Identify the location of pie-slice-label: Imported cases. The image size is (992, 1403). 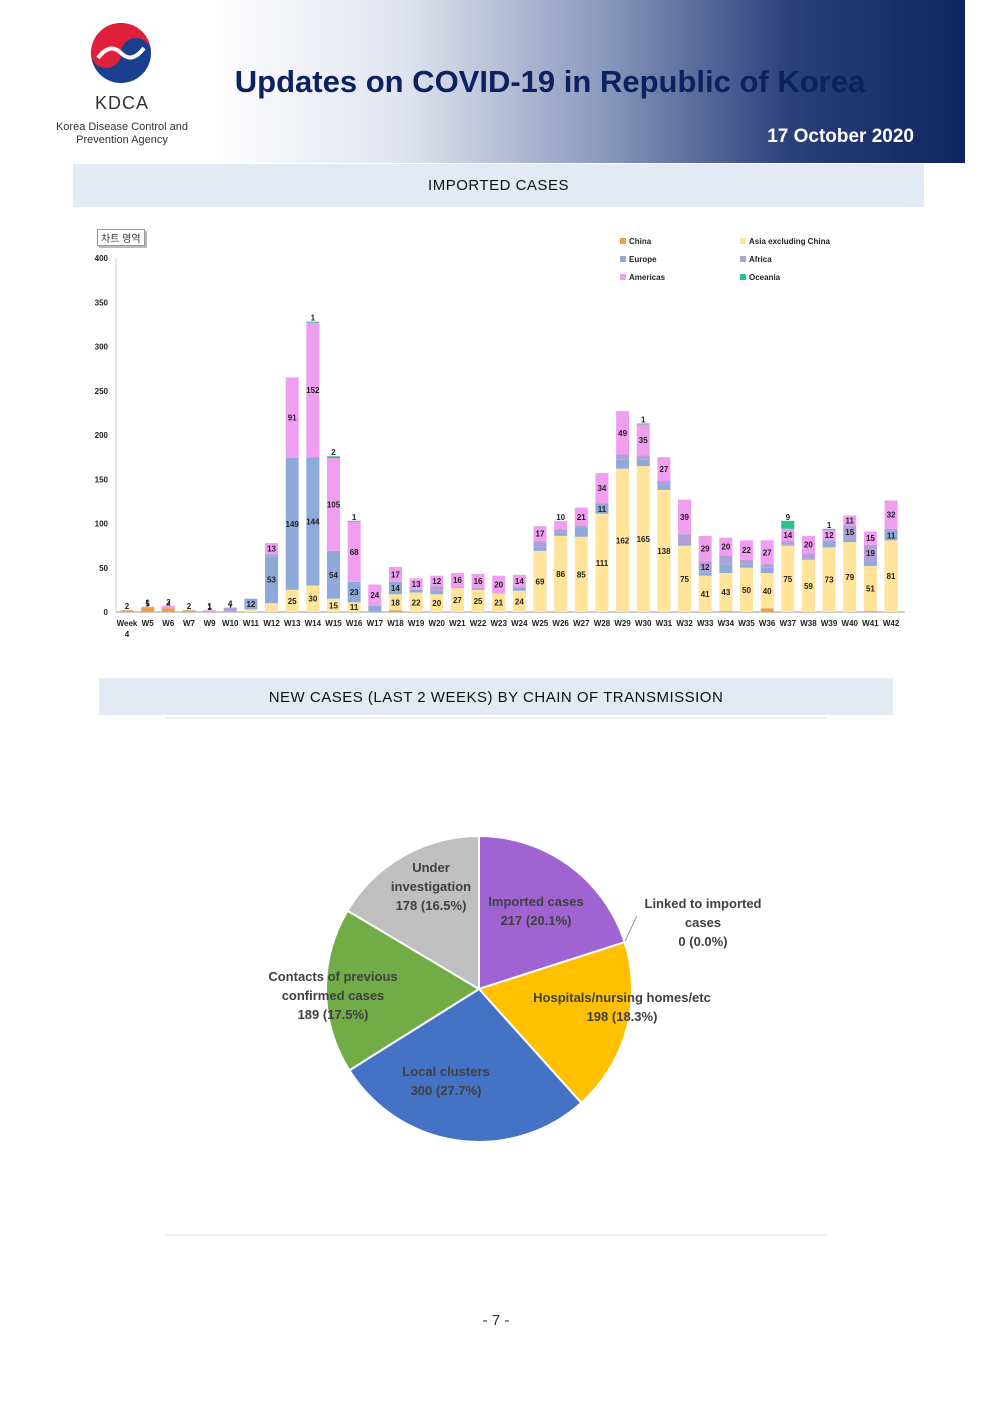
(535, 901).